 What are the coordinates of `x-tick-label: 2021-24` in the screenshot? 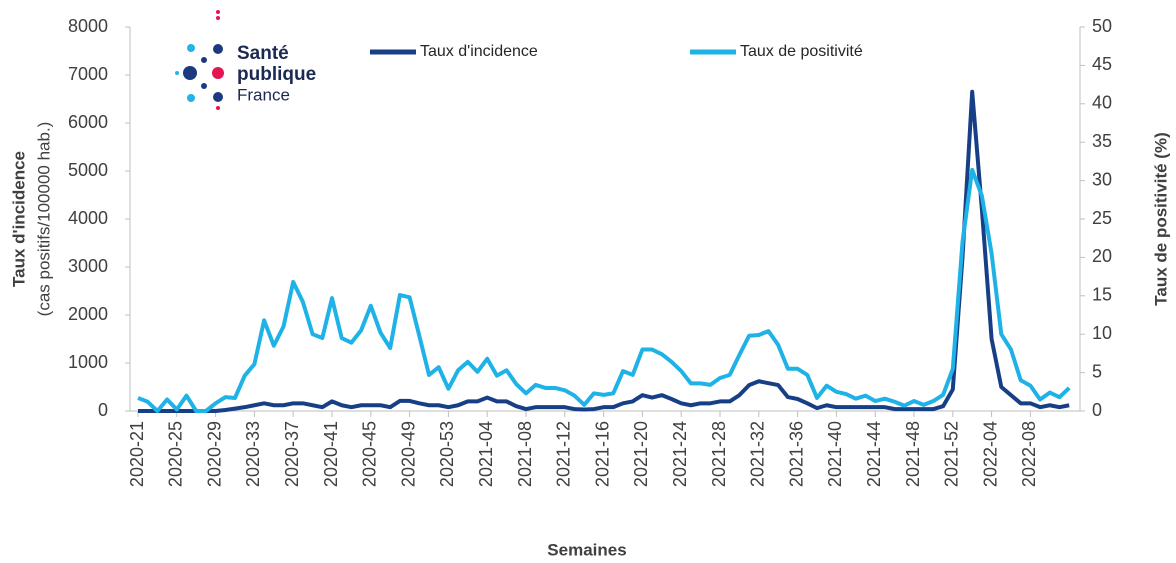 It's located at (680, 454).